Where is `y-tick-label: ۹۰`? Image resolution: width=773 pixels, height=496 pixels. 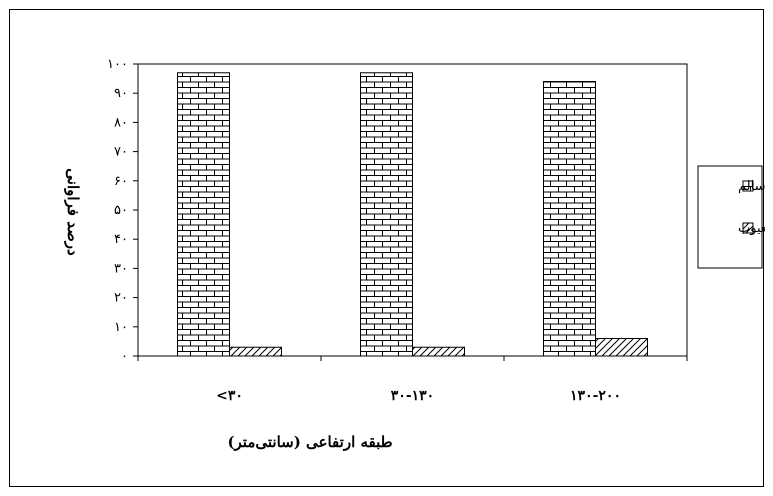 y-tick-label: ۹۰ is located at coordinates (121, 93).